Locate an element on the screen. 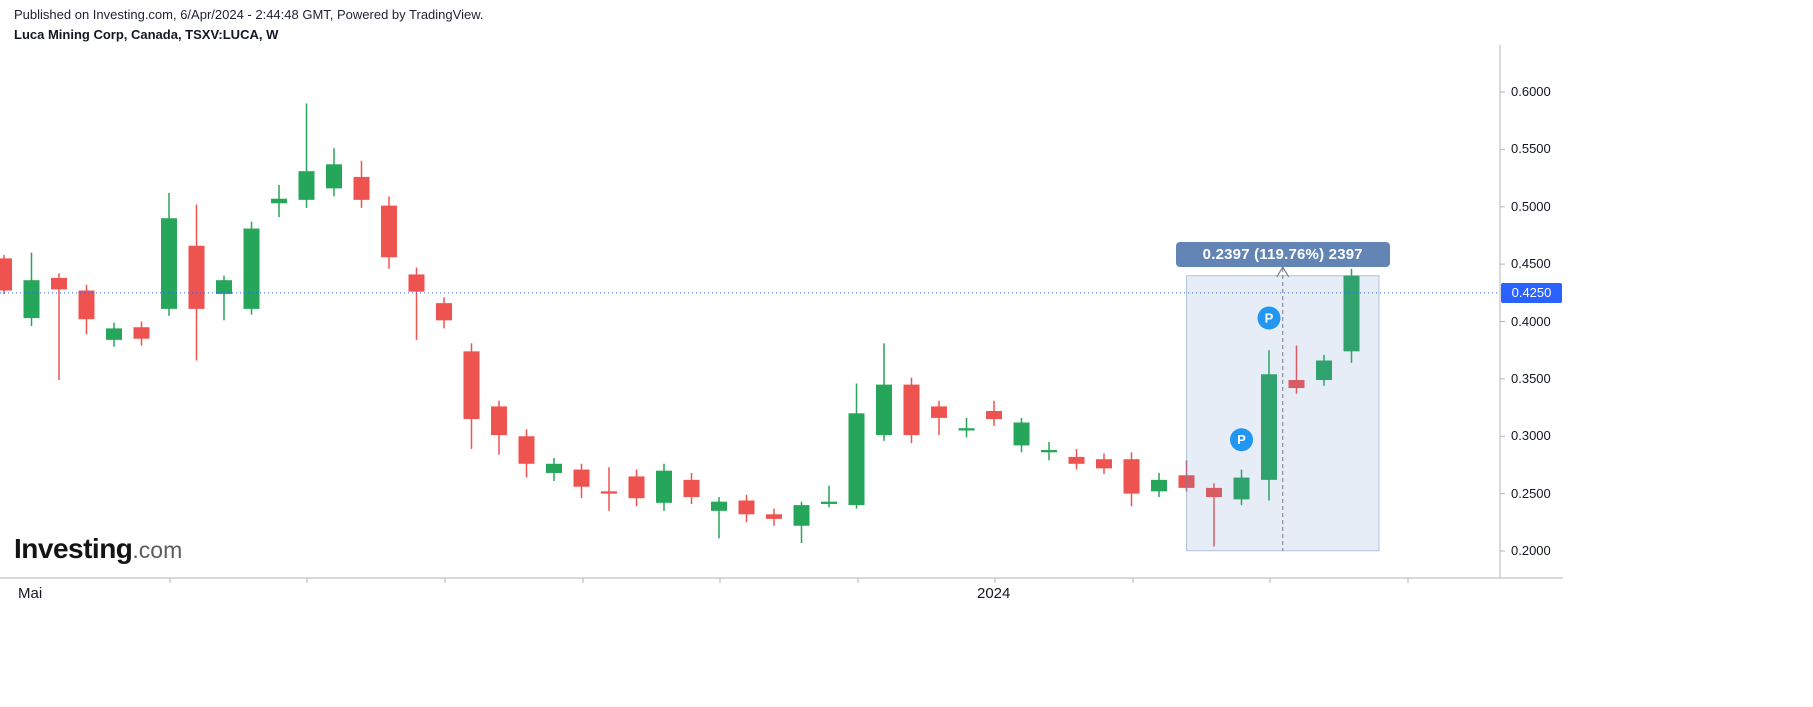 The image size is (1813, 707). investing-logo: Investing .com is located at coordinates (98, 549).